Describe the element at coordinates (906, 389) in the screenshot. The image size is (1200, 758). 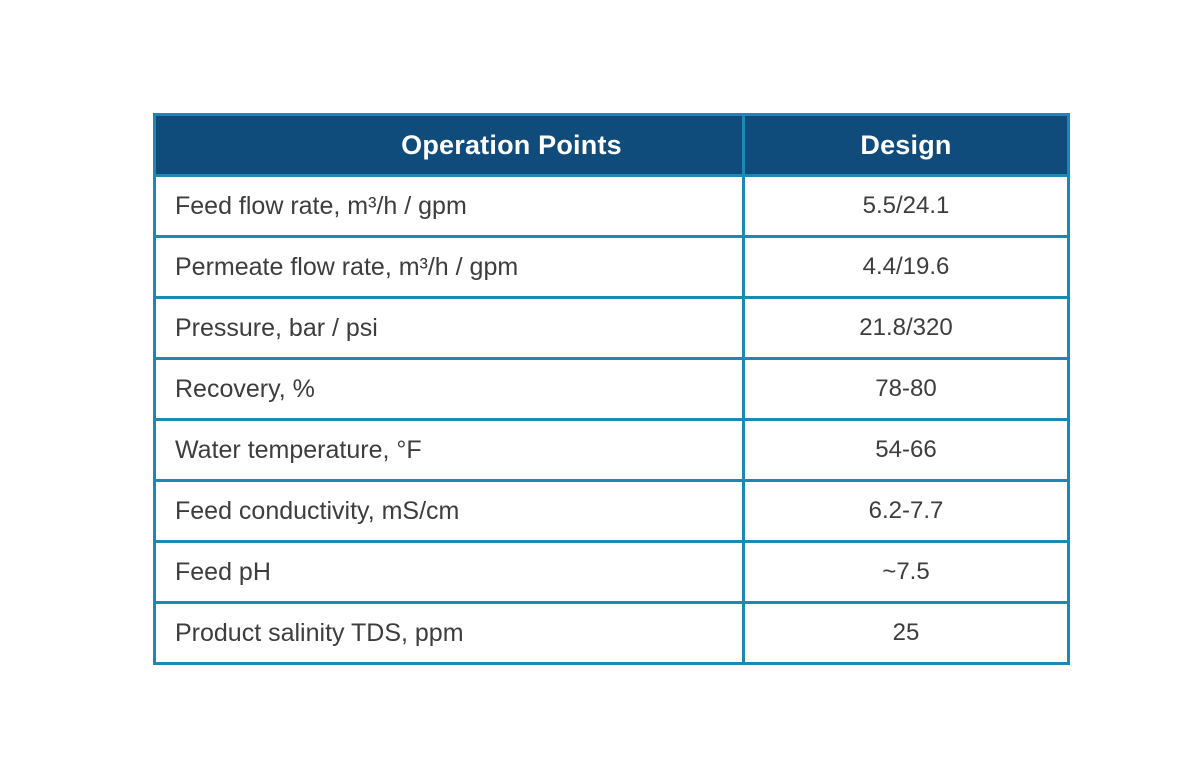
I see `row-value-recovery: 78-80` at that location.